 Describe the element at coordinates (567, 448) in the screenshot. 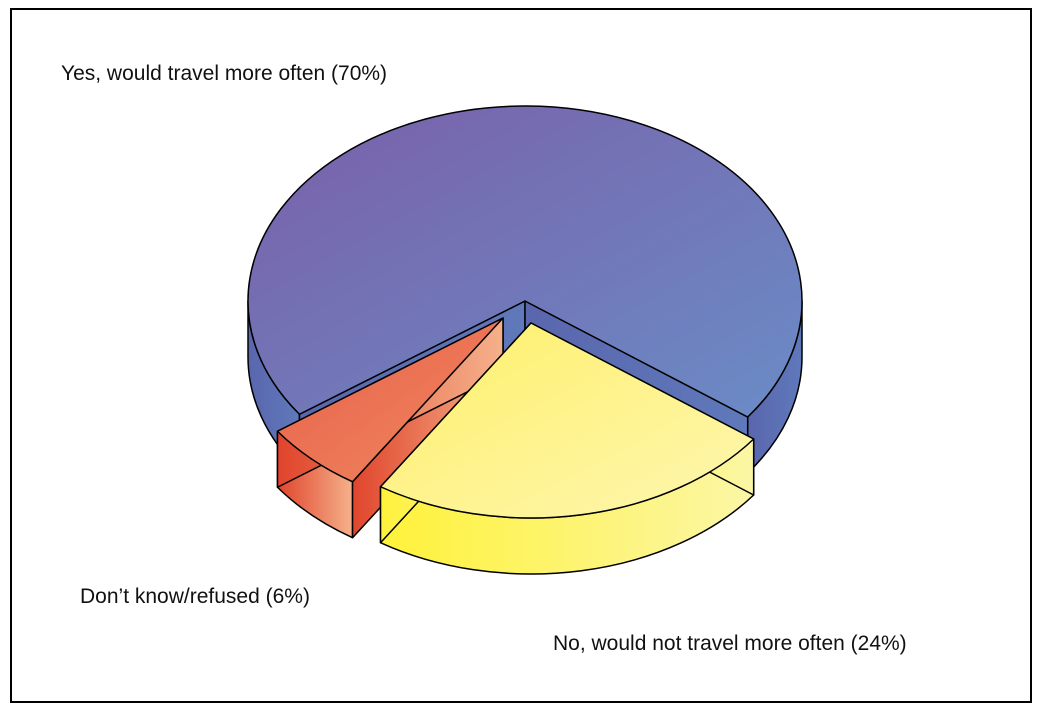

I see `slice-no` at that location.